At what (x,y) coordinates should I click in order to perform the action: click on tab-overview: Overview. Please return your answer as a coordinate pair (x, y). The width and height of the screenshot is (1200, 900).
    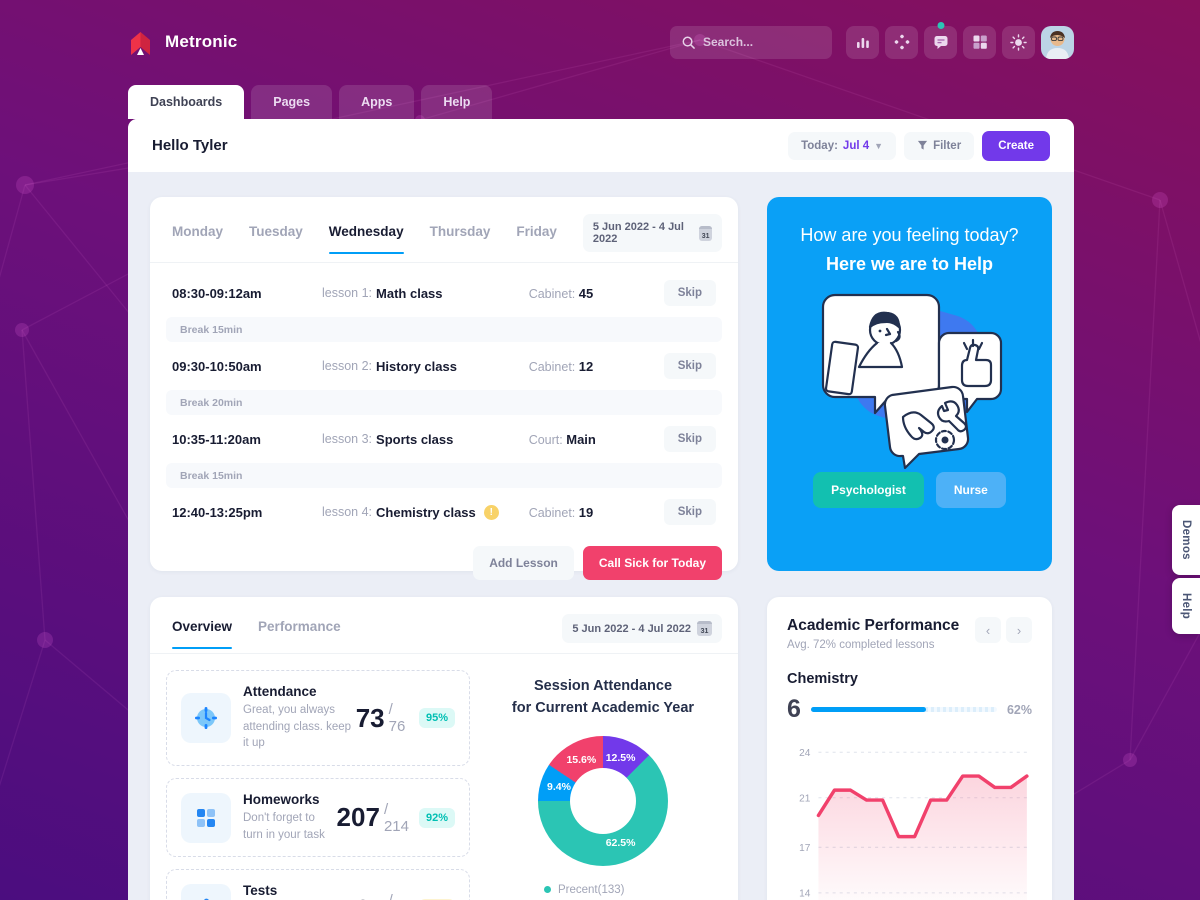
    Looking at the image, I should click on (202, 634).